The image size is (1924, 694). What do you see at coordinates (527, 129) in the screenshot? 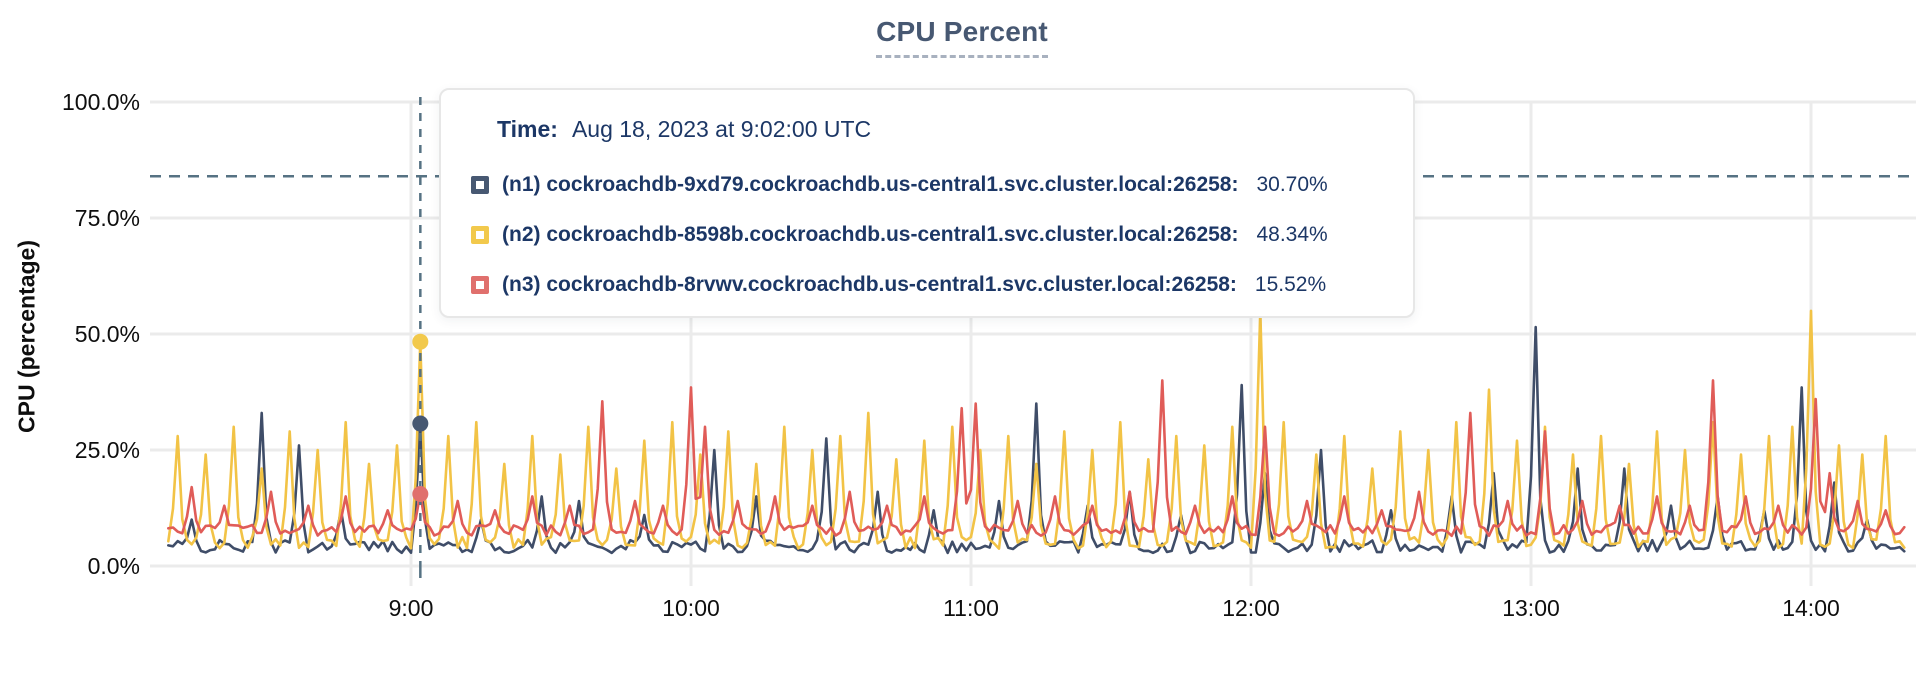
I see `tooltip-time-label: Time:` at bounding box center [527, 129].